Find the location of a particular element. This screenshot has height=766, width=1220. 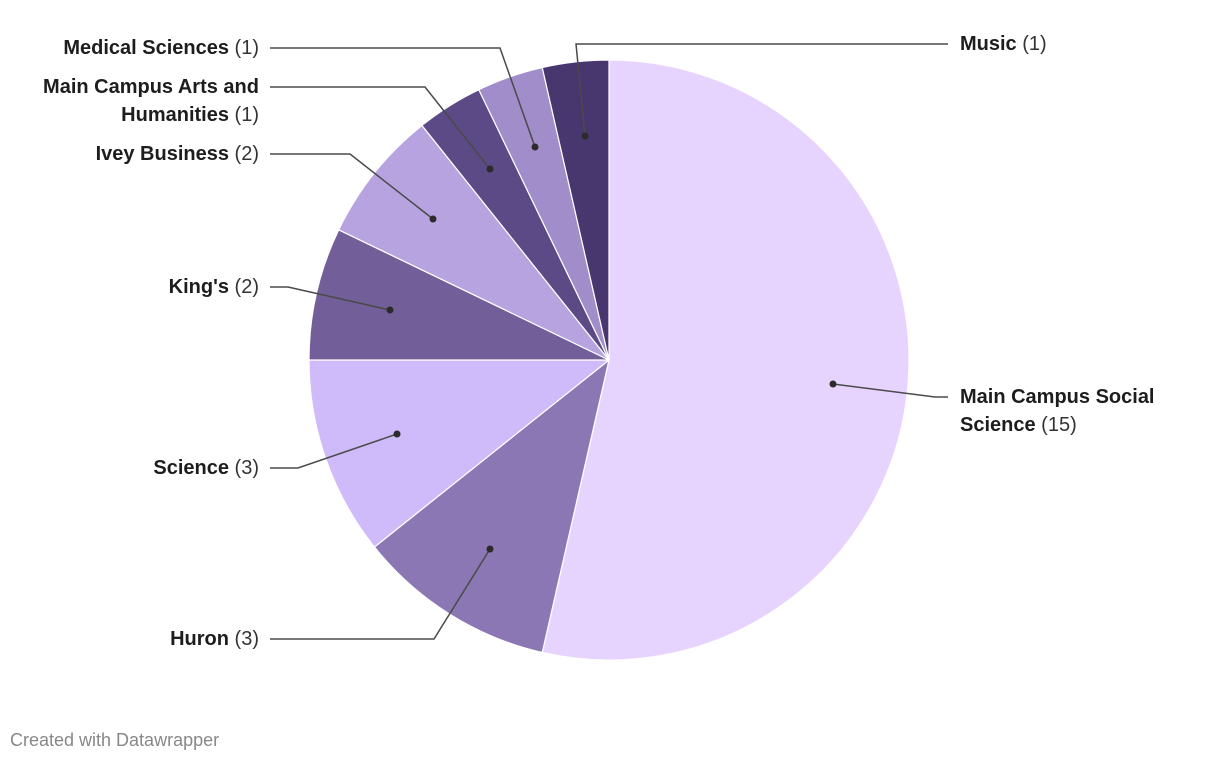

leader-line-ivey-business is located at coordinates (352, 186).